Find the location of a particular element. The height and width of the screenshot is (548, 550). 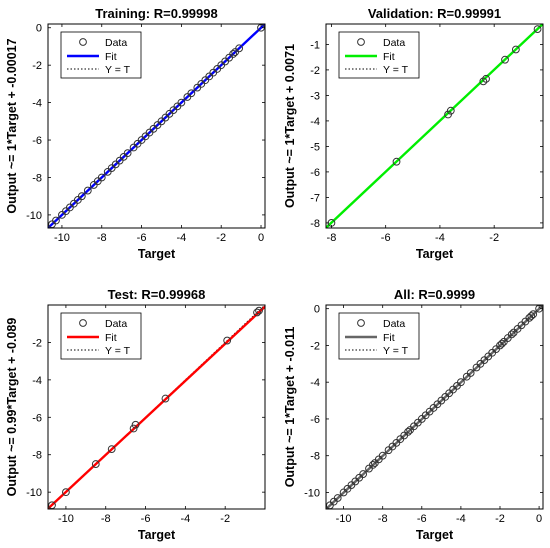

y-axis-label: Output ~= 1*Target + 0.0071 is located at coordinates (290, 126).